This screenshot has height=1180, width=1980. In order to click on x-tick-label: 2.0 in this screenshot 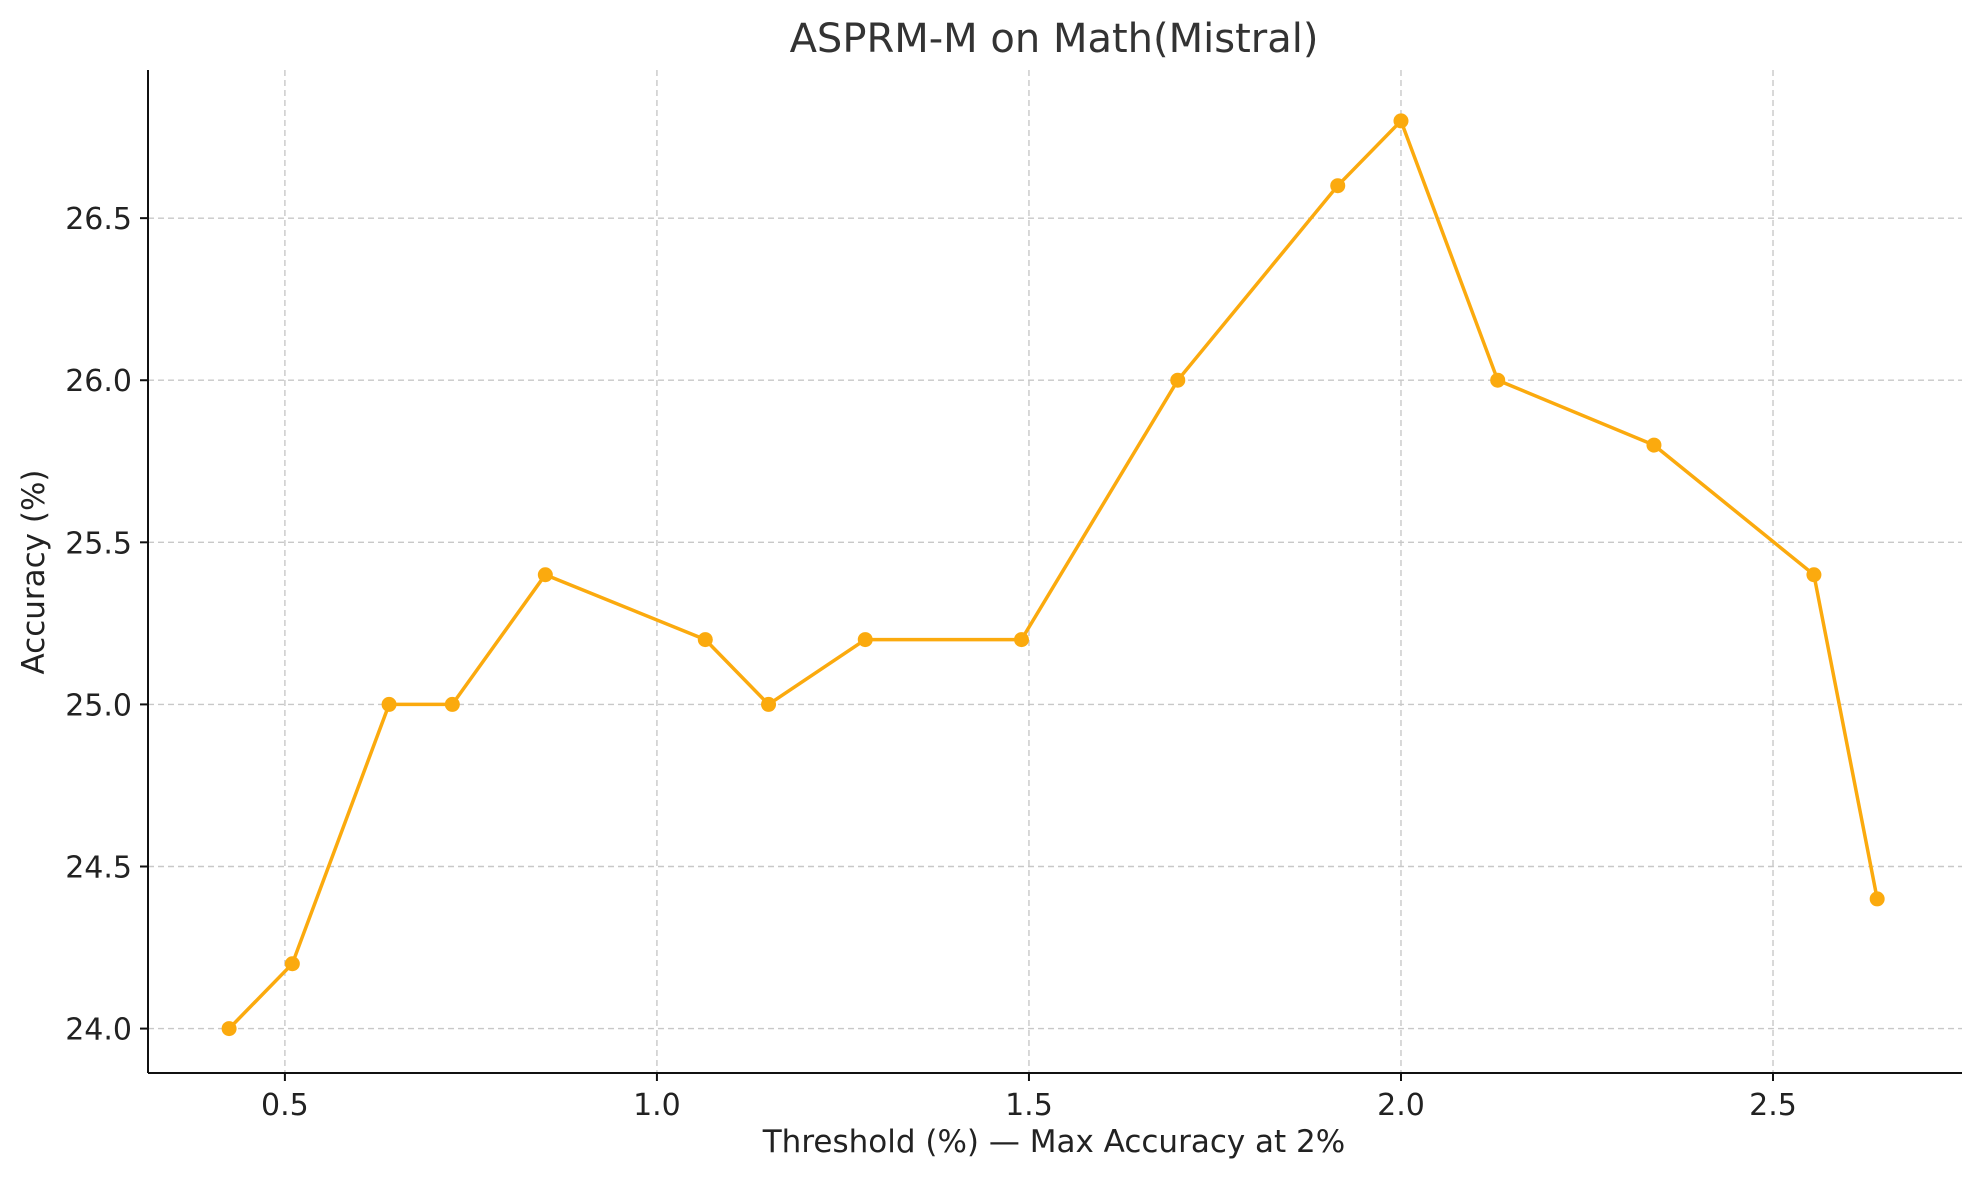, I will do `click(1401, 1105)`.